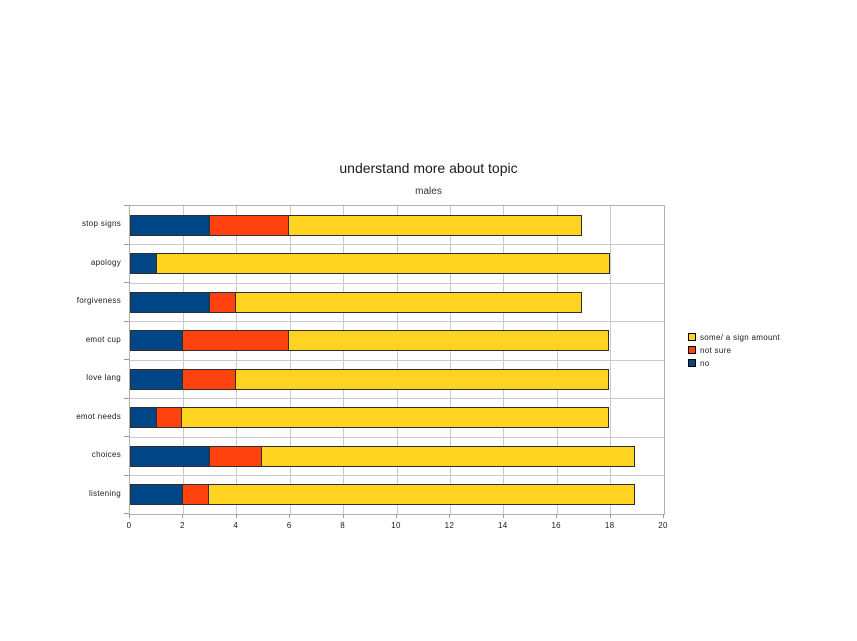 This screenshot has height=641, width=857. I want to click on legend: some/ a sign amount not sure no, so click(734, 350).